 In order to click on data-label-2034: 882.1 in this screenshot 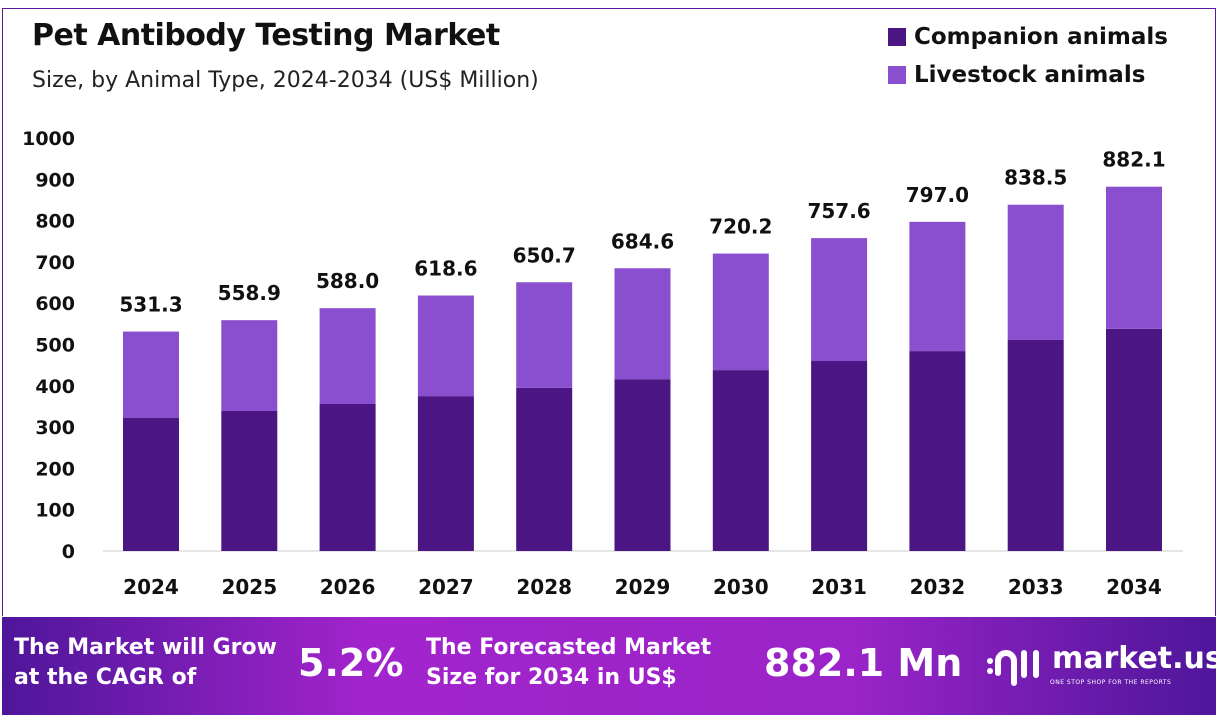, I will do `click(1133, 160)`.